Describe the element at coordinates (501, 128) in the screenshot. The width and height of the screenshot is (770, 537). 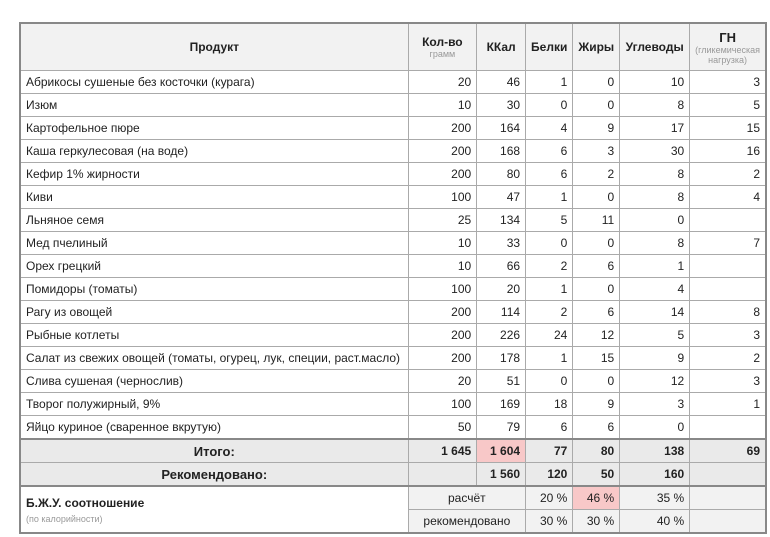
I see `cell-kcal: 164` at that location.